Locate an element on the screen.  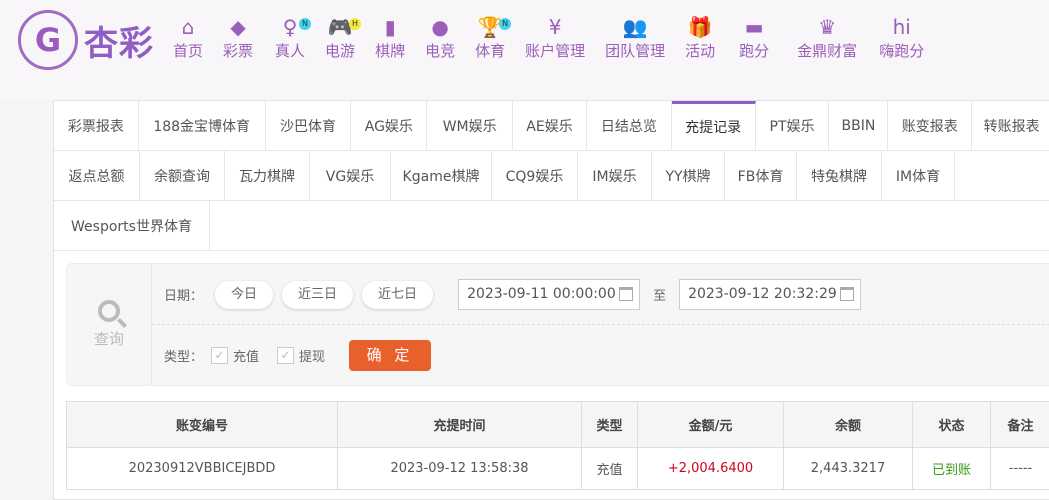
tab-item: BBIN is located at coordinates (858, 125).